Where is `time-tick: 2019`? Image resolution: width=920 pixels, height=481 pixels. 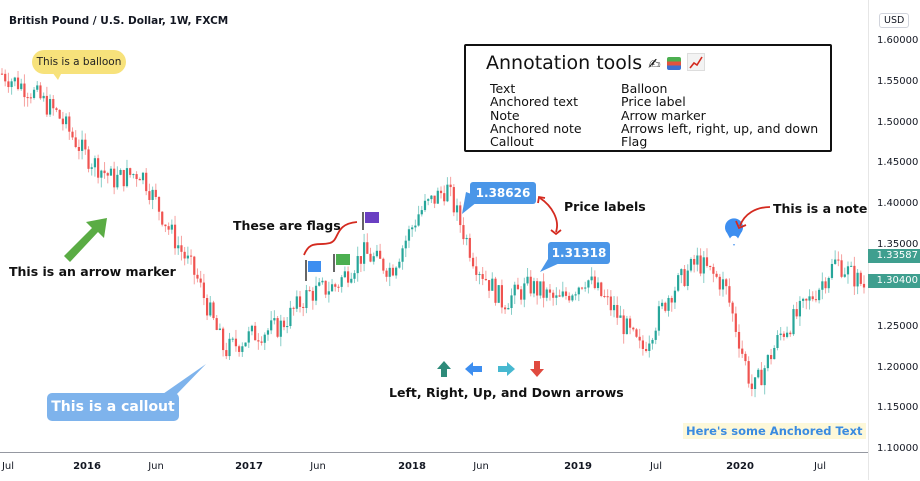
time-tick: 2019 is located at coordinates (578, 466).